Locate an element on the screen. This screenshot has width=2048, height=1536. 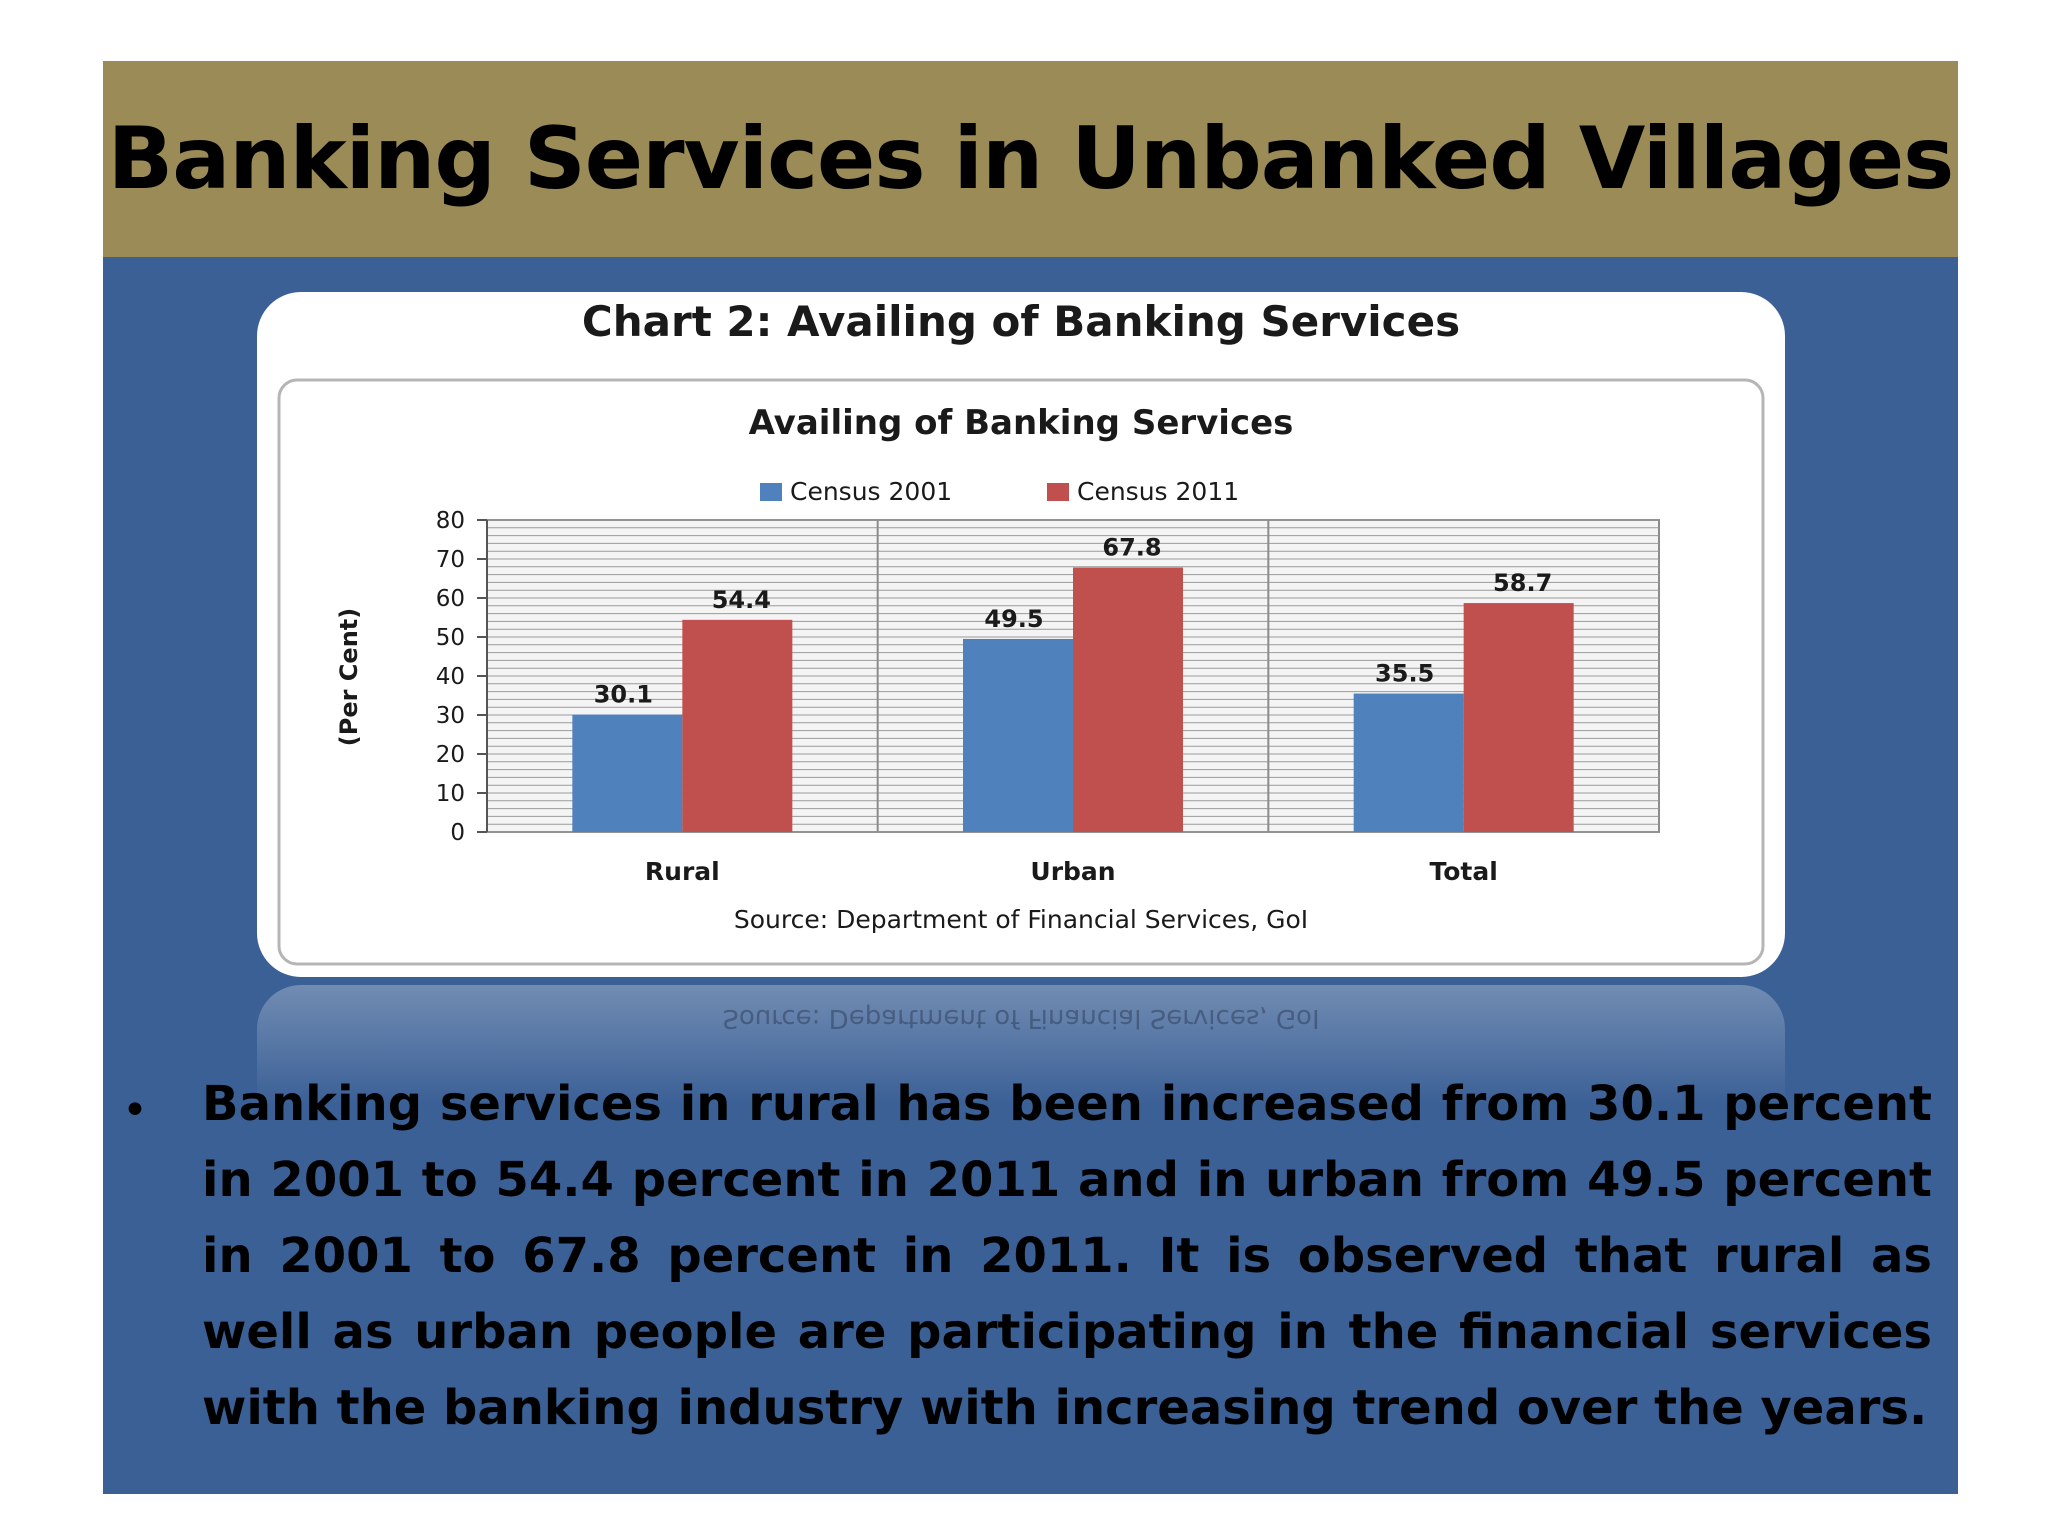
chart-title: Availing of Banking Services is located at coordinates (1021, 423).